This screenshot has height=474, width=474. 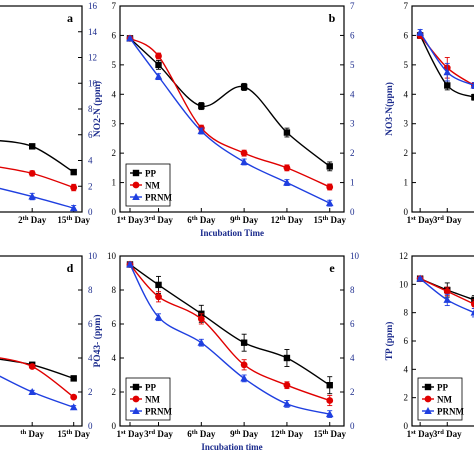 I want to click on series-line-prnm, so click(x=229, y=339).